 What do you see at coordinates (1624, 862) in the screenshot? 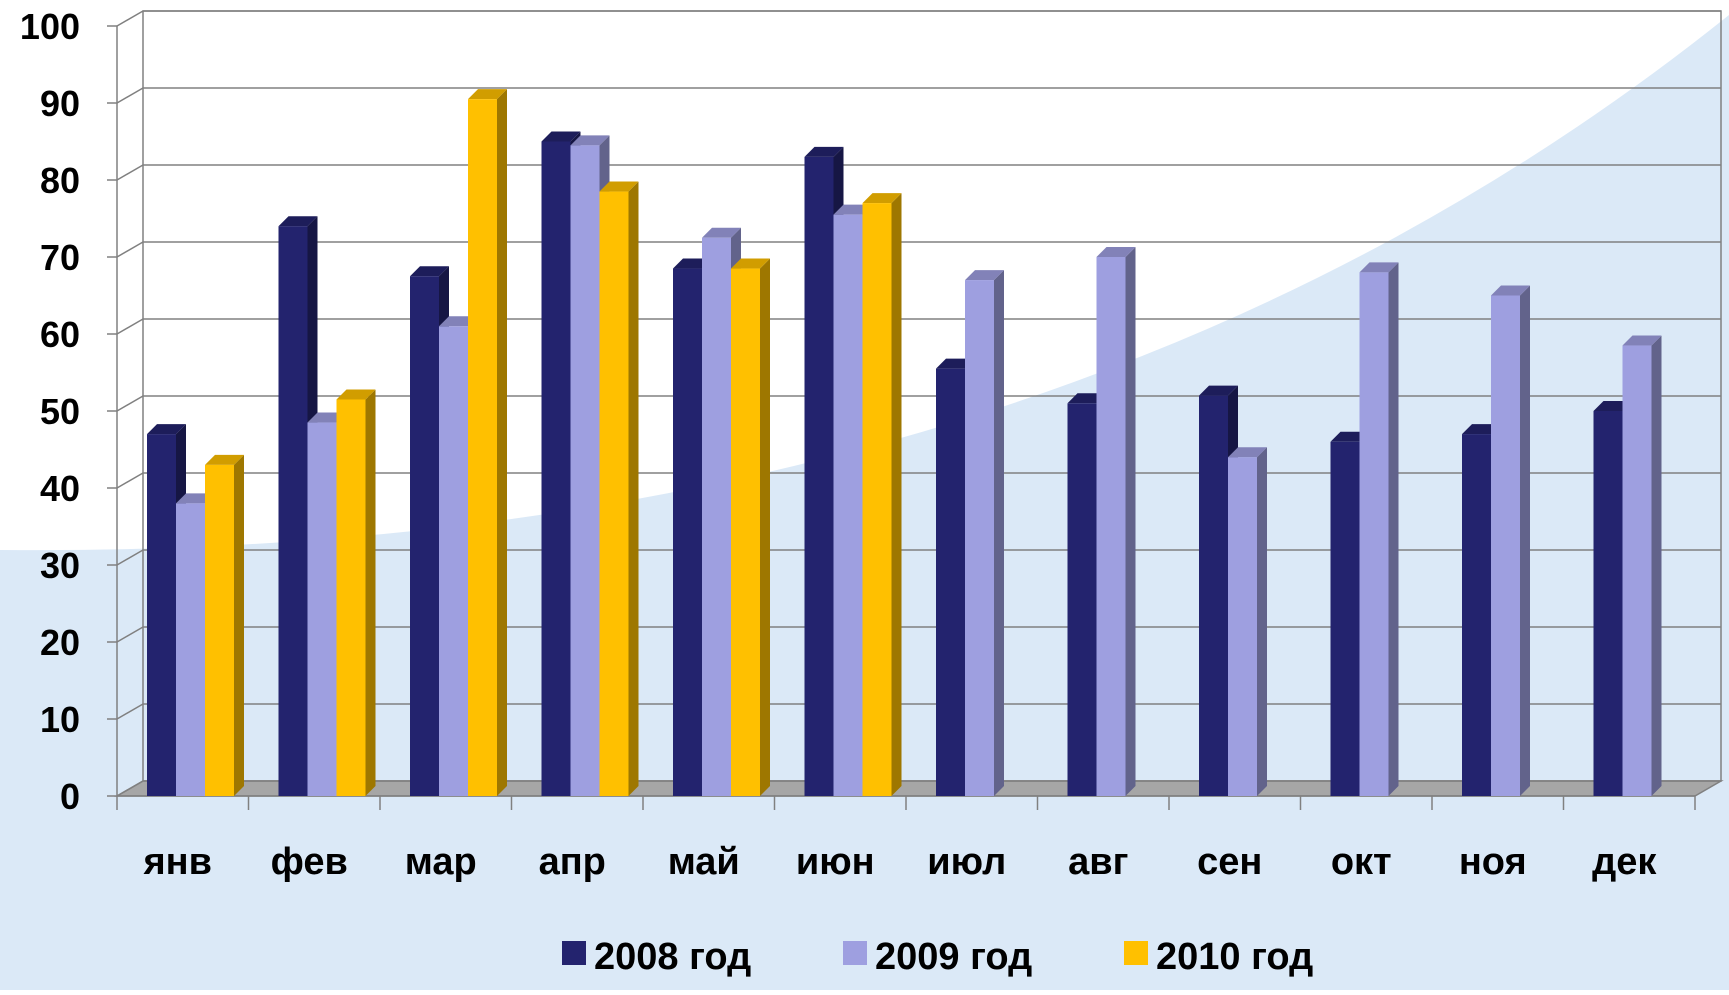
I see `x-tick-label: дек` at bounding box center [1624, 862].